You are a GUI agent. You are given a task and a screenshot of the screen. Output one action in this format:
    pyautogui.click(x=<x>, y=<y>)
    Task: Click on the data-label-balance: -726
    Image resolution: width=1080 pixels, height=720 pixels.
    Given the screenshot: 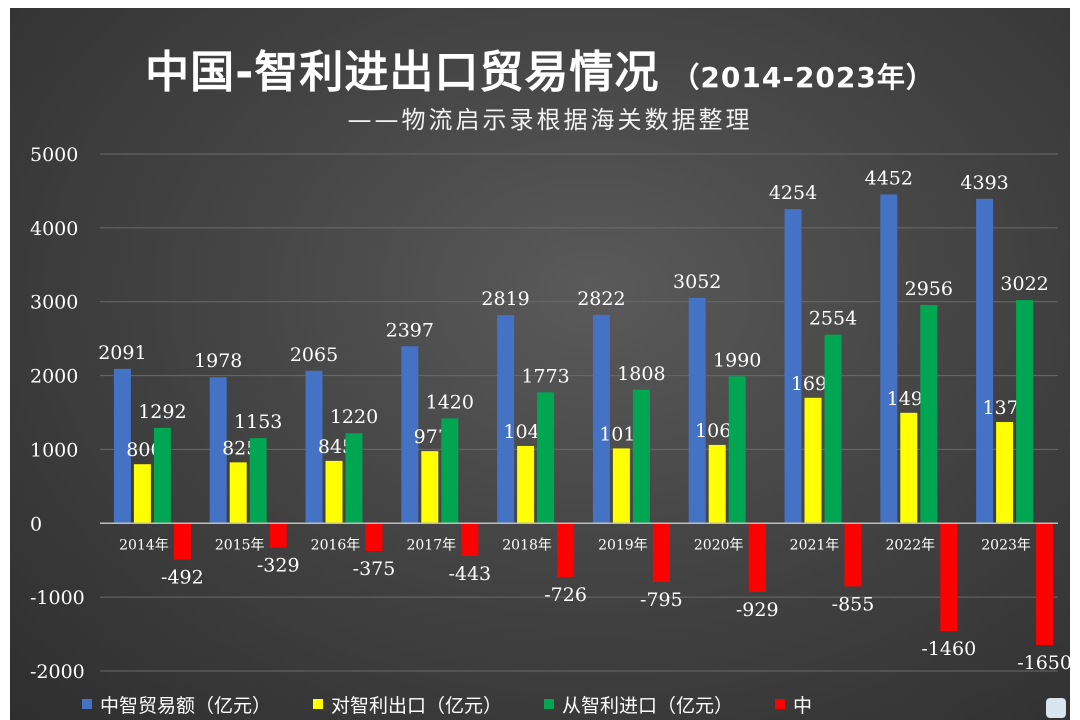 What is the action you would take?
    pyautogui.click(x=565, y=595)
    